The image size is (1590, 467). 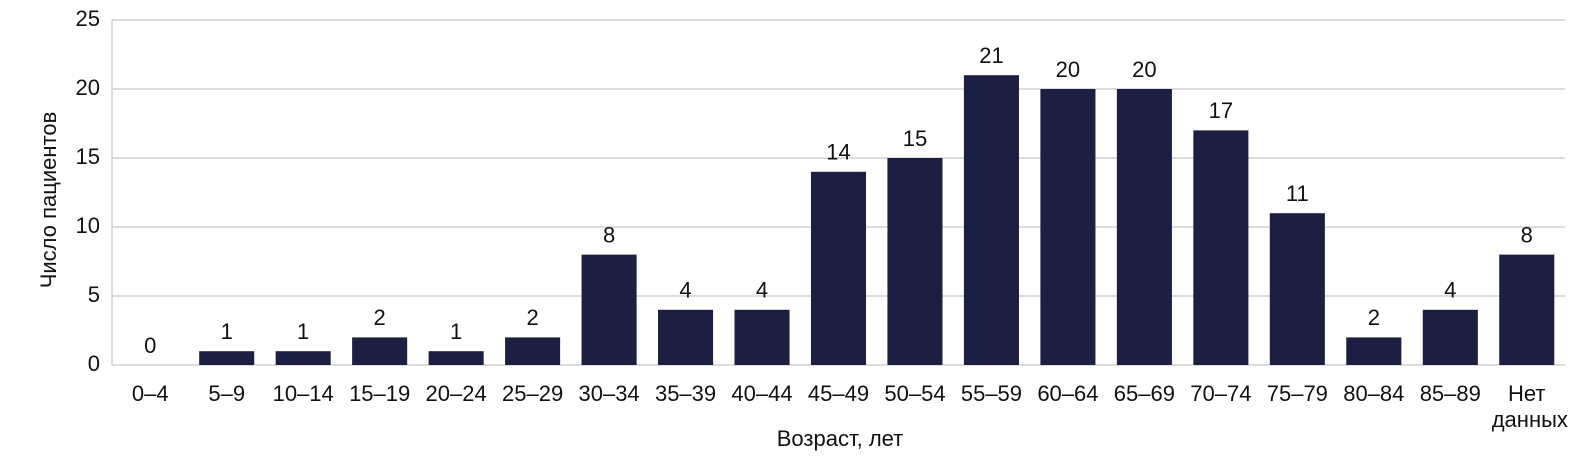 I want to click on x-tick-label: 45–49, so click(x=838, y=393).